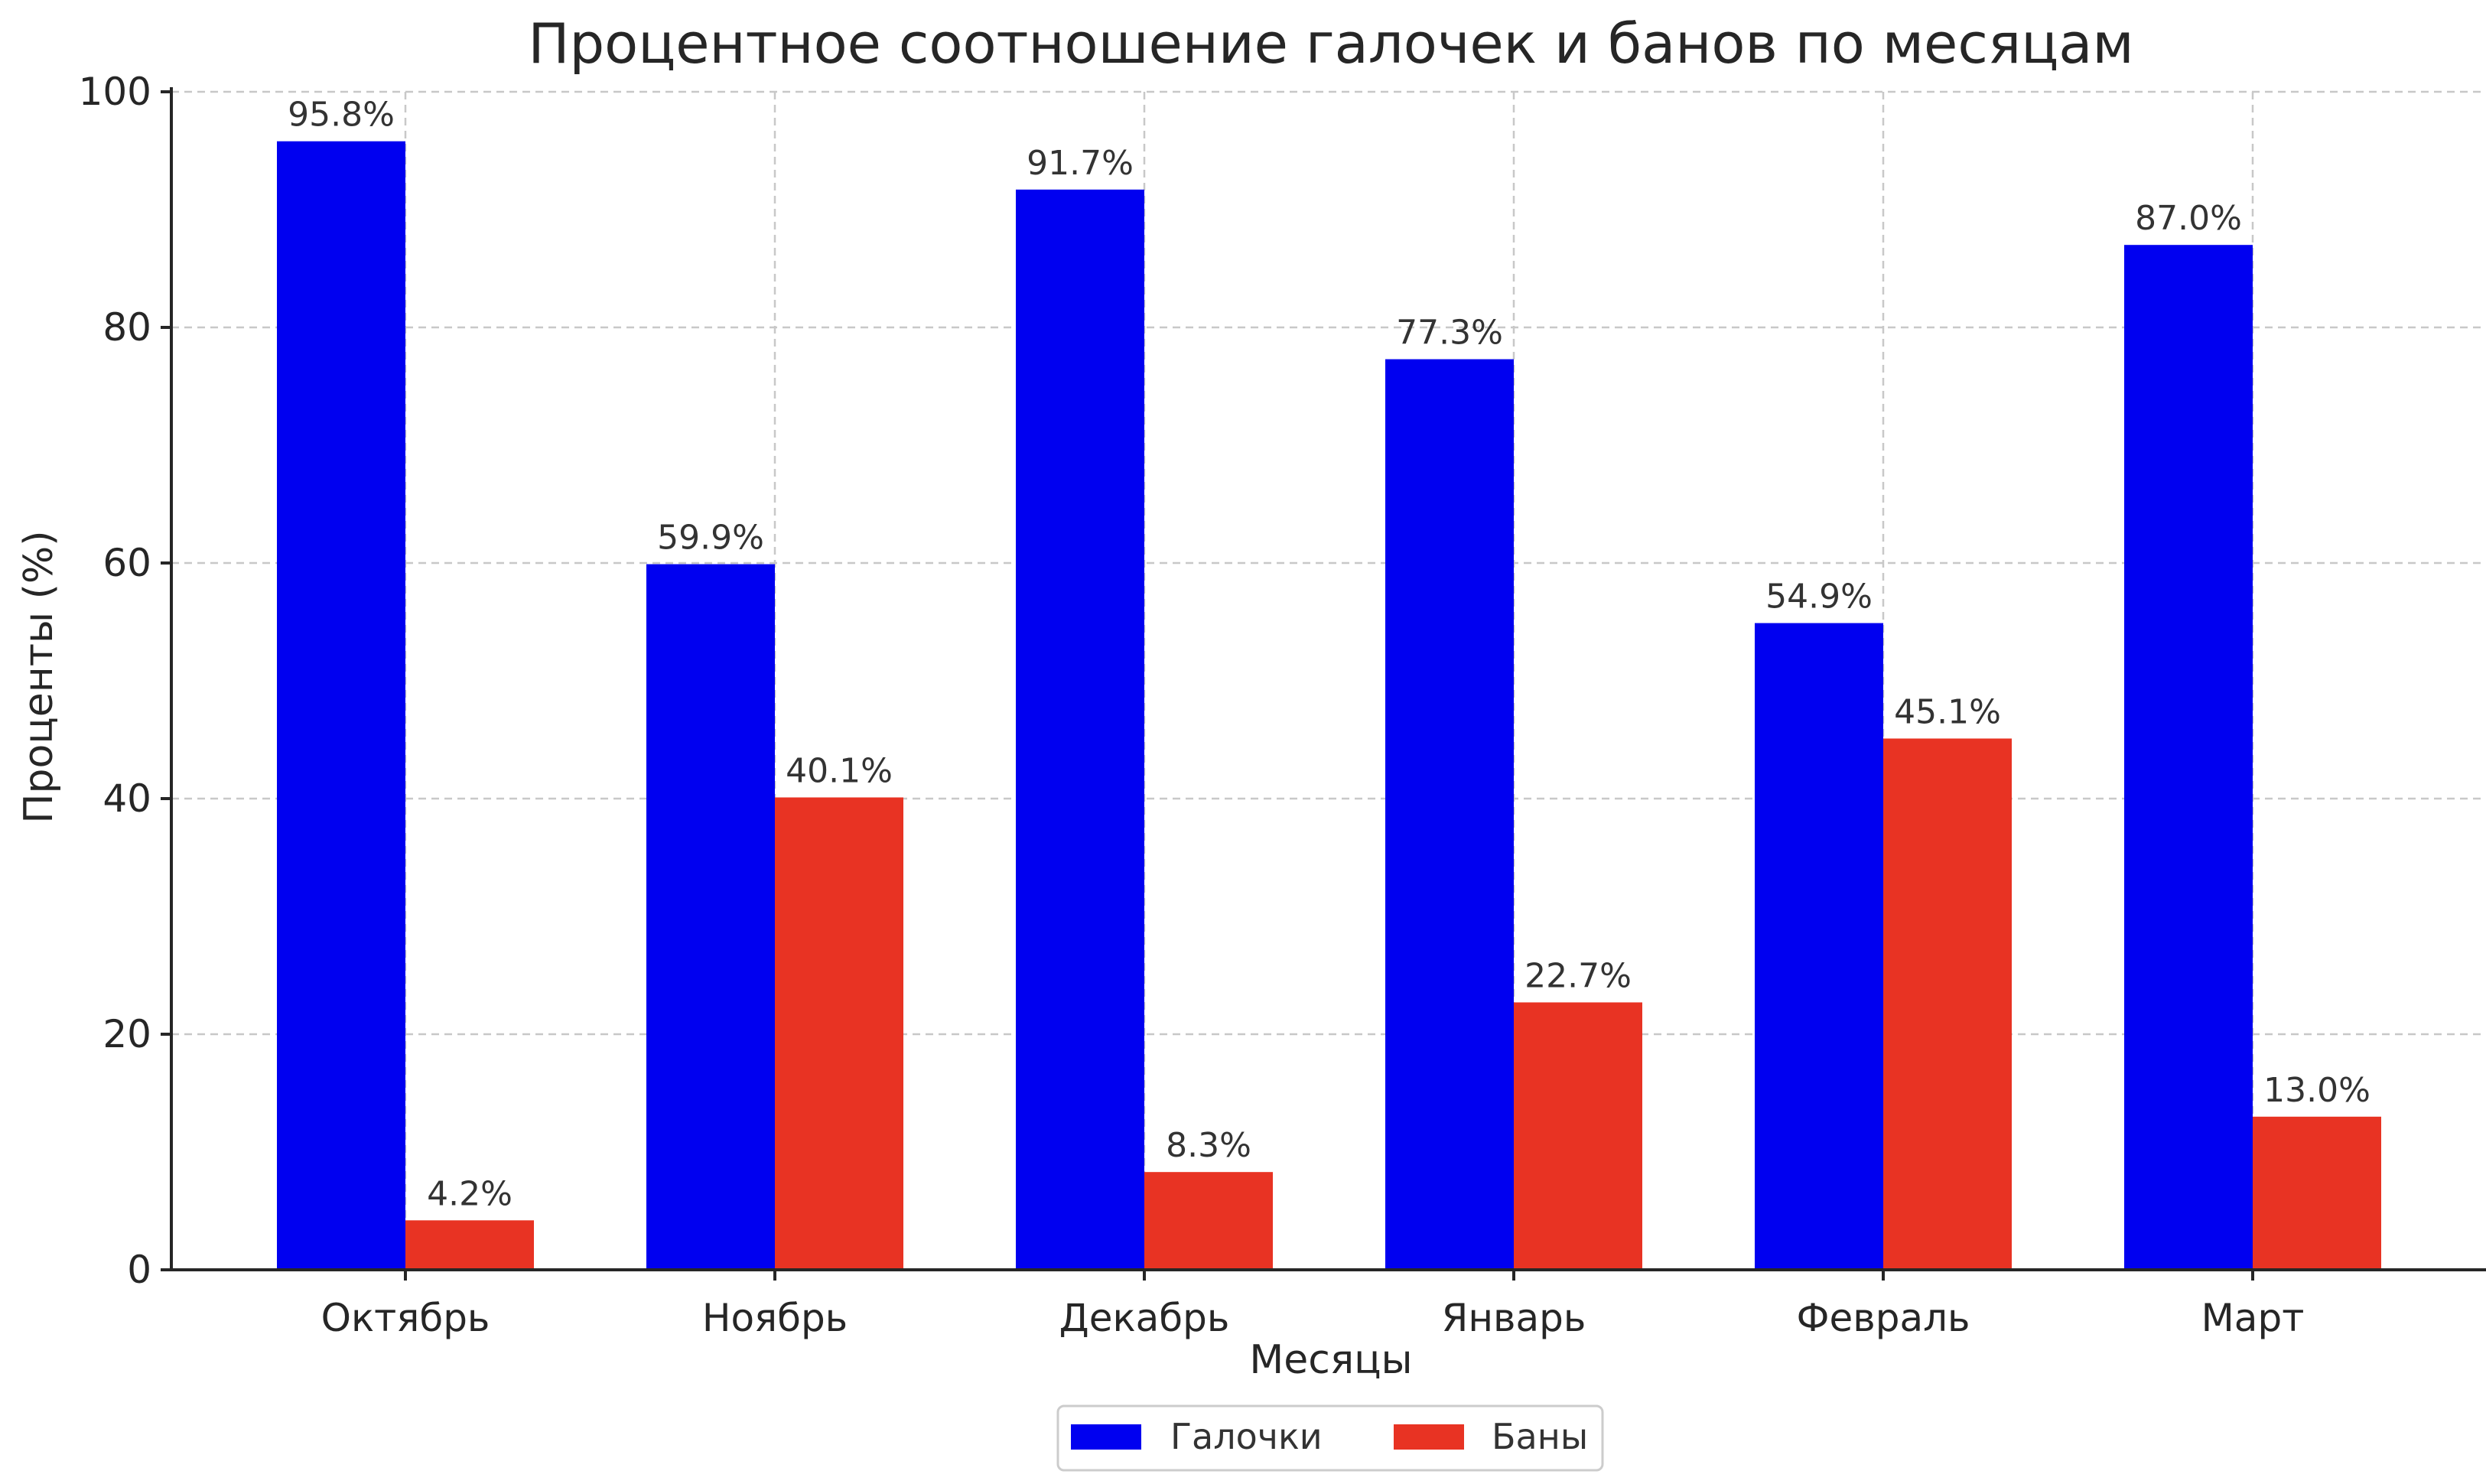 The width and height of the screenshot is (2486, 1484). Describe the element at coordinates (1246, 1436) in the screenshot. I see `legend-label-galochki: Галочки` at that location.